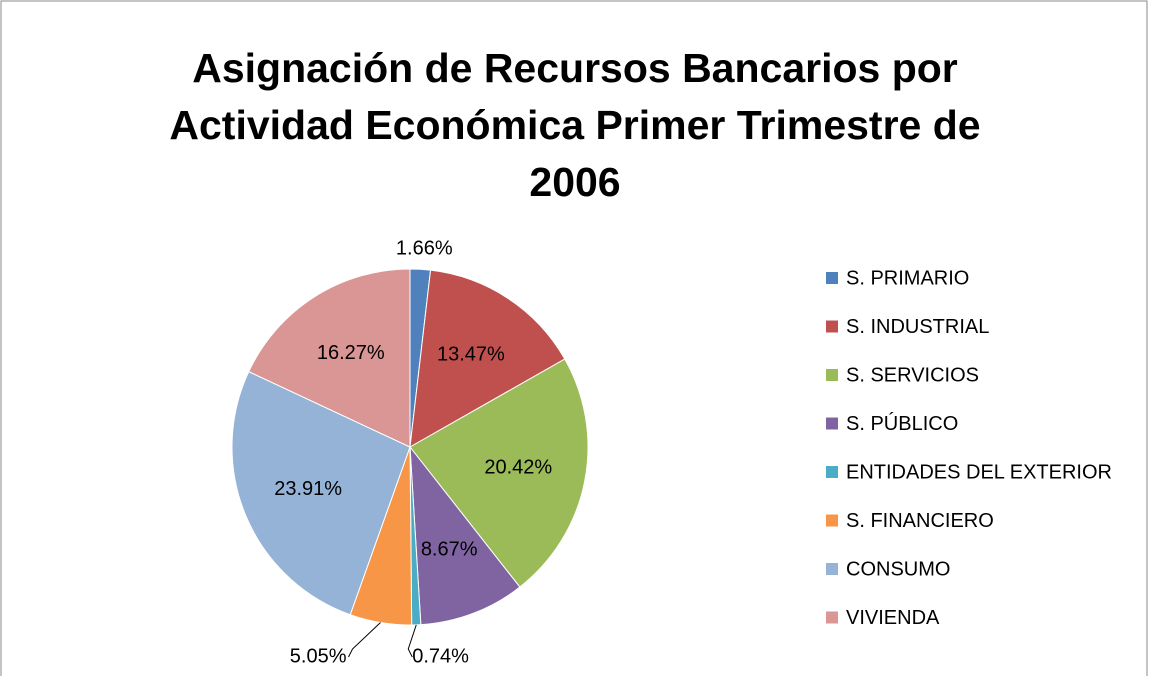 The width and height of the screenshot is (1150, 676). Describe the element at coordinates (902, 423) in the screenshot. I see `legend-label: S. PÚBLICO` at that location.